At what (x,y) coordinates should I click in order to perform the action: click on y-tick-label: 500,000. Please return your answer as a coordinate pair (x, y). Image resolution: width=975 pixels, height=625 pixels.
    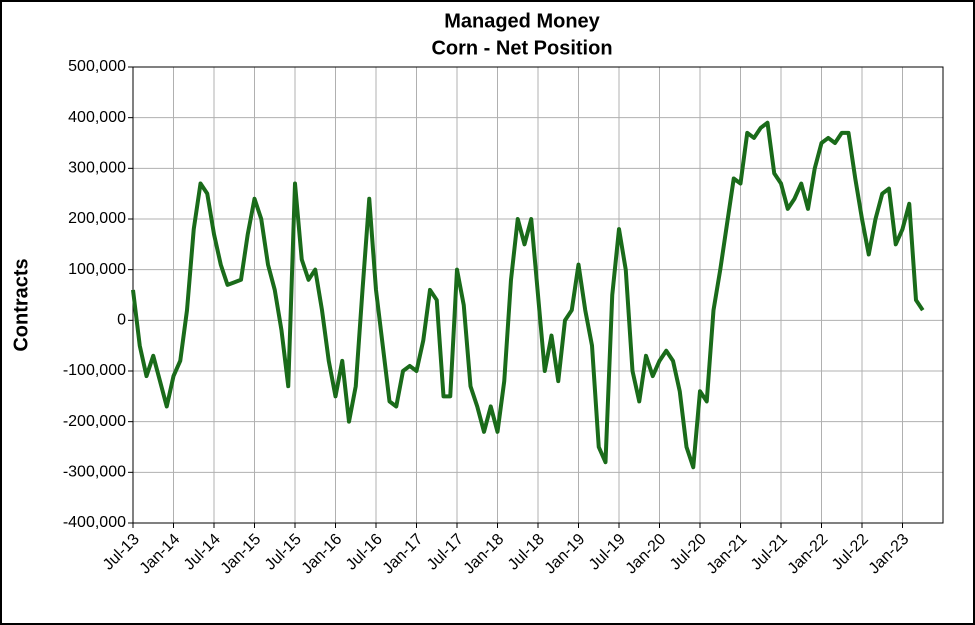
    Looking at the image, I should click on (97, 66).